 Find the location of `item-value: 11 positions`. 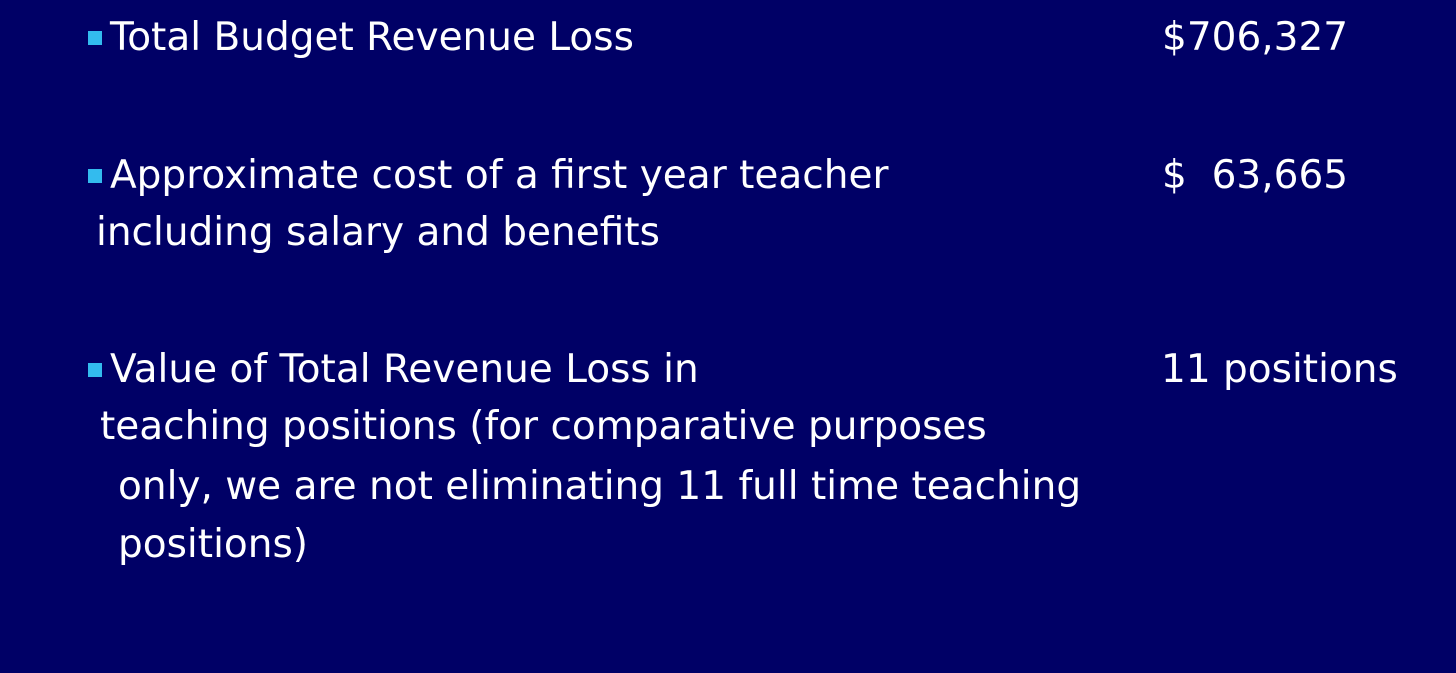

item-value: 11 positions is located at coordinates (1279, 369).